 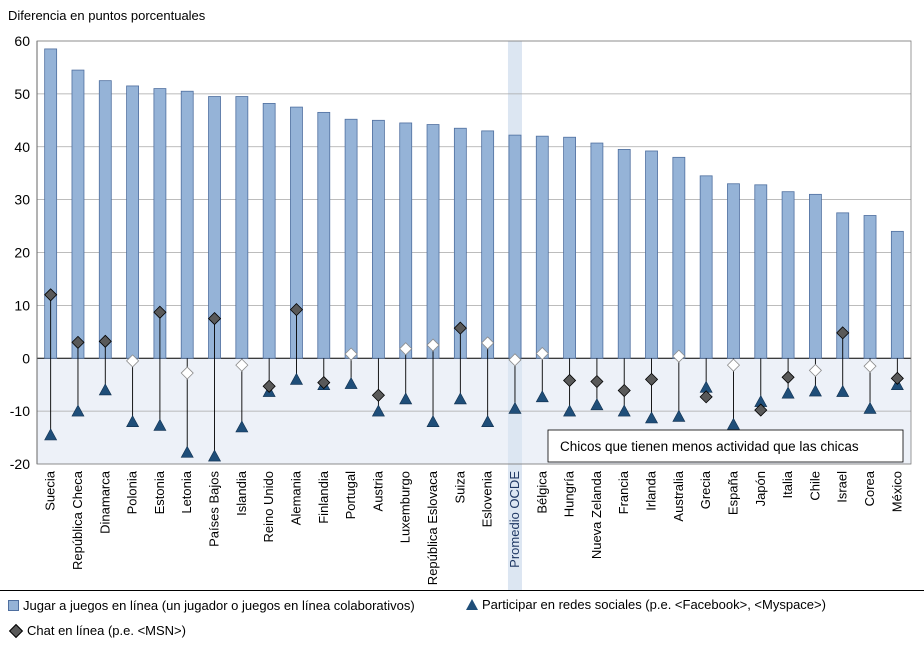 What do you see at coordinates (760, 488) in the screenshot?
I see `category-label: Japón` at bounding box center [760, 488].